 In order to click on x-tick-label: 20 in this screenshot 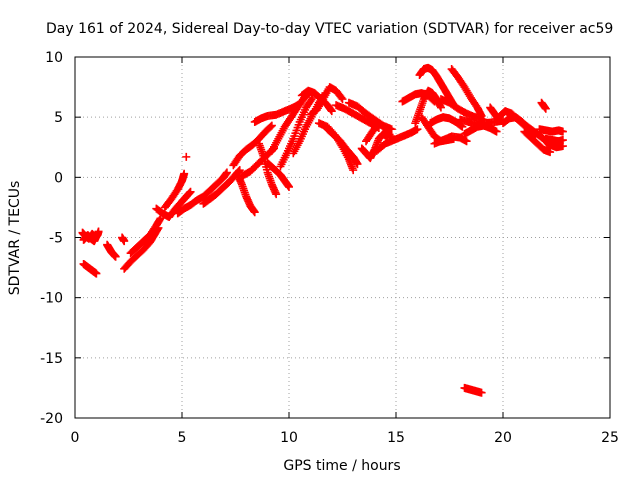, I will do `click(503, 438)`.